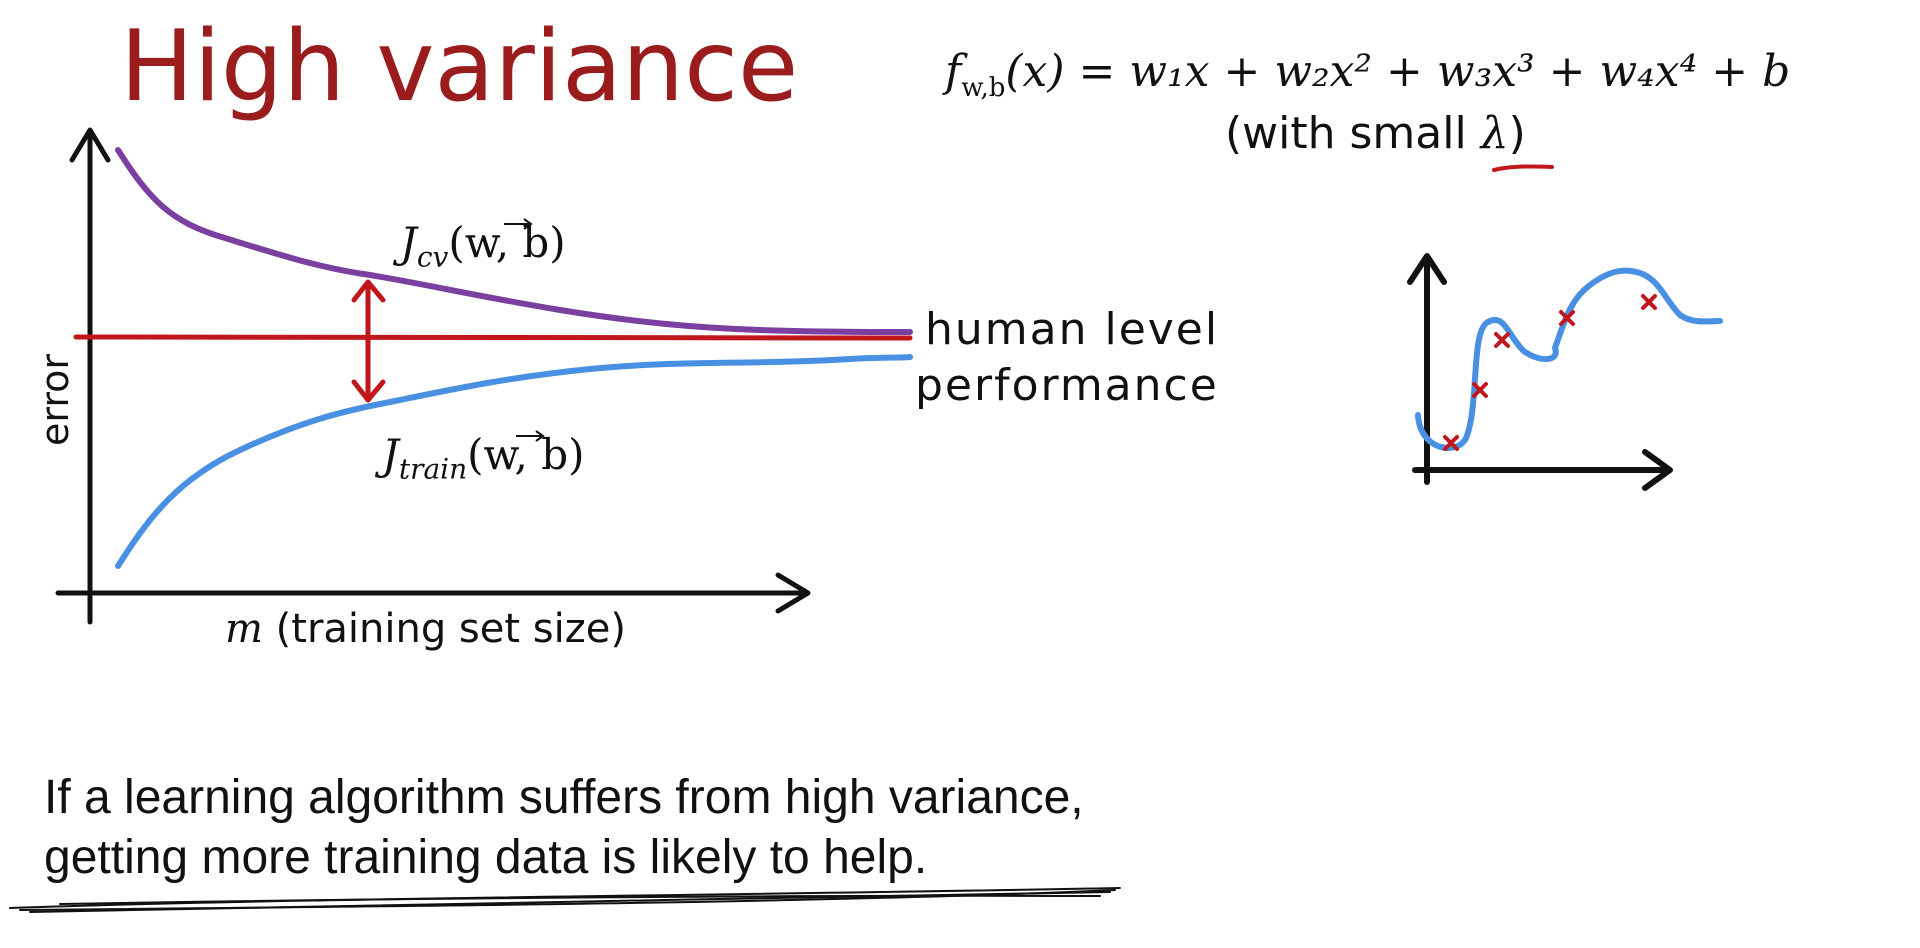 The image size is (1920, 948). I want to click on caption-underline, so click(565, 900).